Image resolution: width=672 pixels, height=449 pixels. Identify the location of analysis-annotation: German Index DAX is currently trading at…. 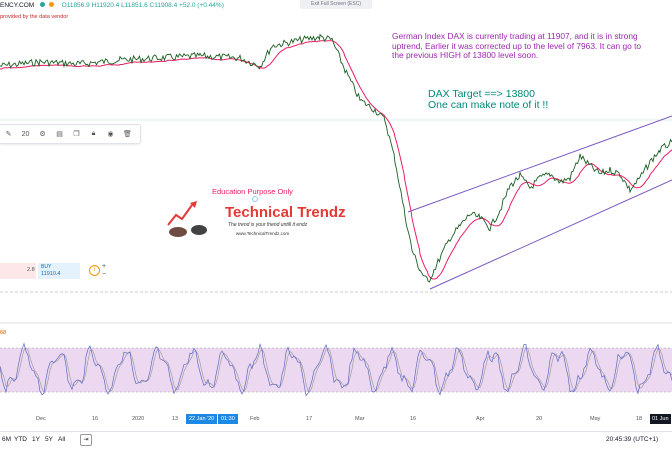
(517, 45).